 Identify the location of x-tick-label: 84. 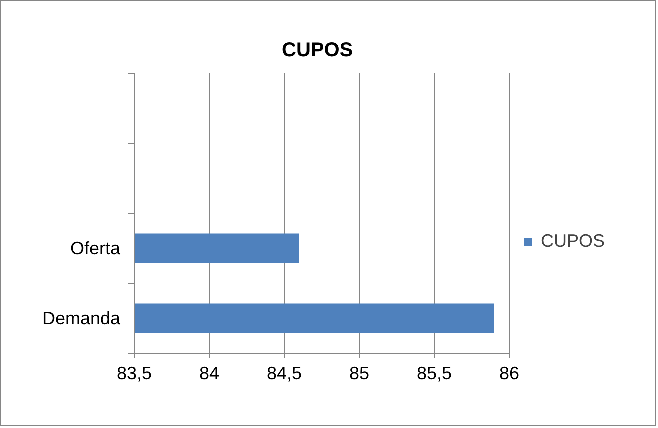
(209, 374).